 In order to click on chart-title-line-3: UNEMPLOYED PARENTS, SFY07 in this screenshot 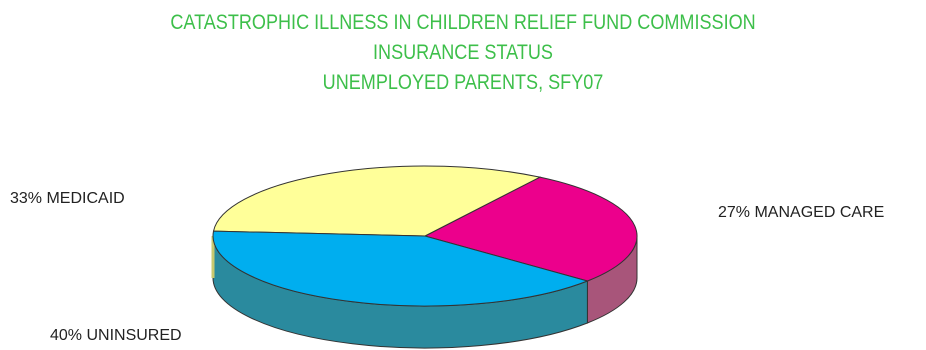, I will do `click(463, 82)`.